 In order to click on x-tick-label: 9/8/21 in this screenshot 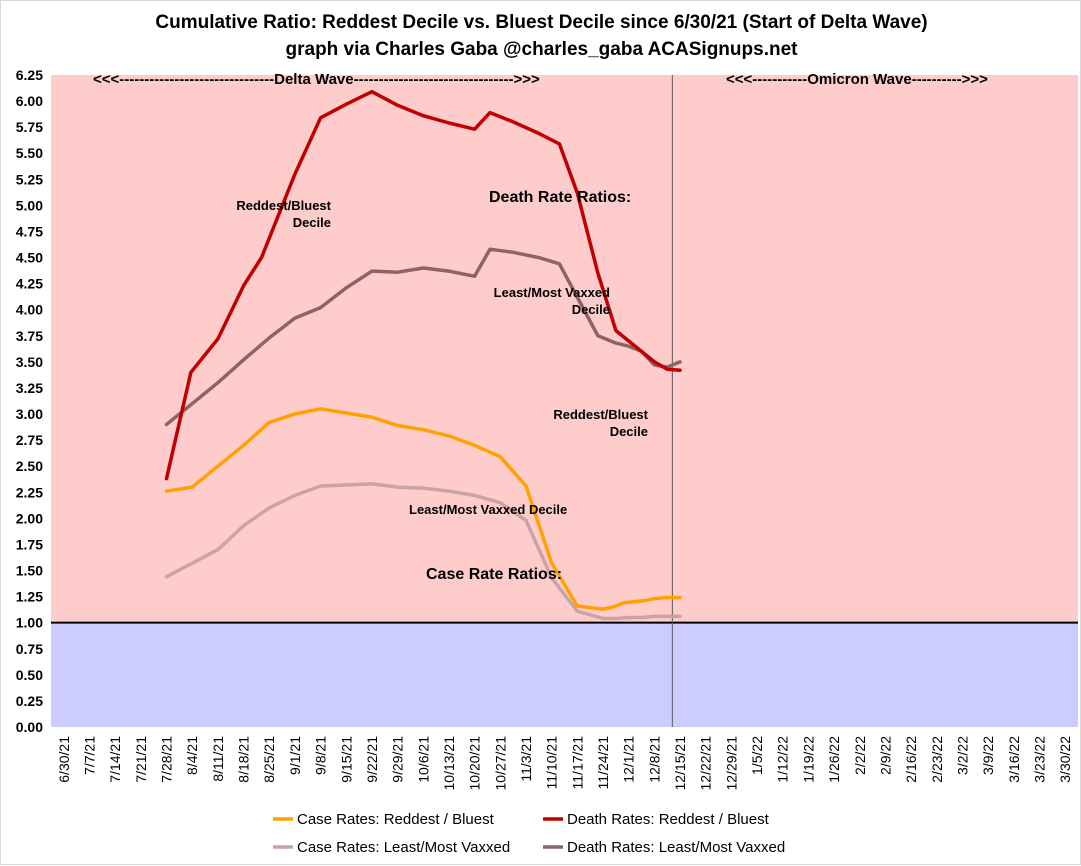, I will do `click(321, 755)`.